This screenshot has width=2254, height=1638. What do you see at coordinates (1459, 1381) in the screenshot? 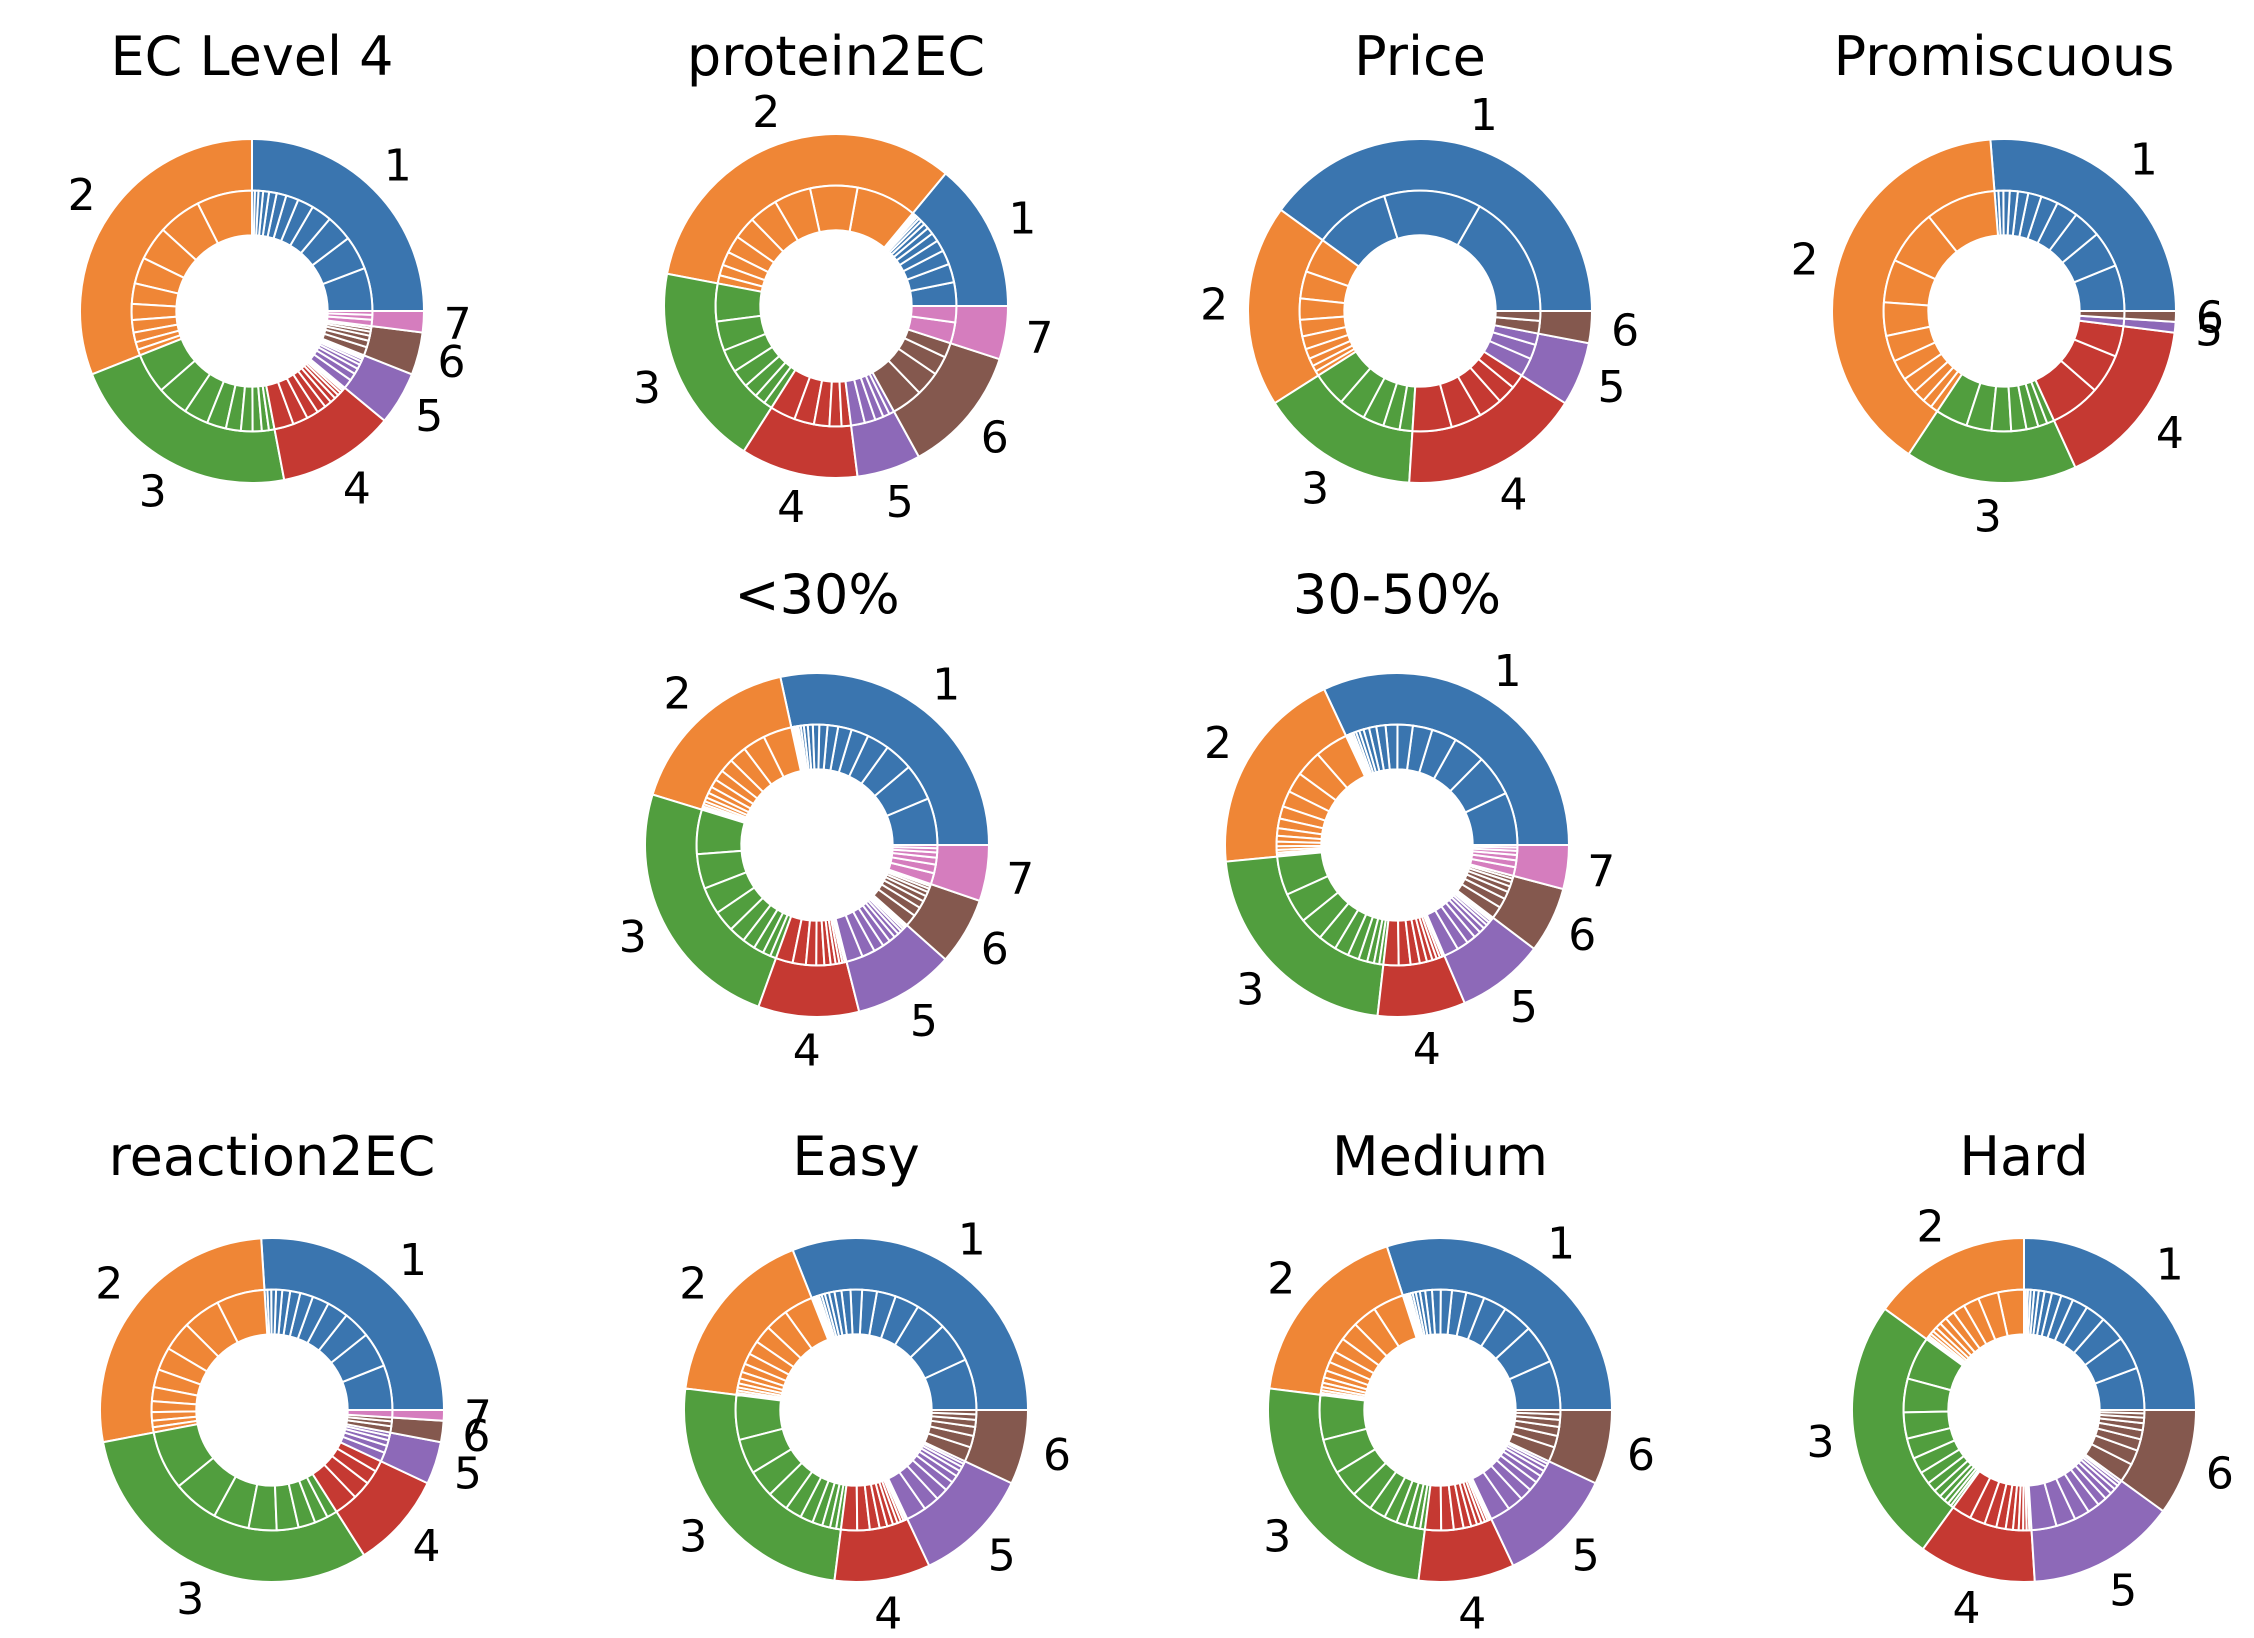
I see `sunburst-panel-8: Medium 1 2 3 4 56` at bounding box center [1459, 1381].